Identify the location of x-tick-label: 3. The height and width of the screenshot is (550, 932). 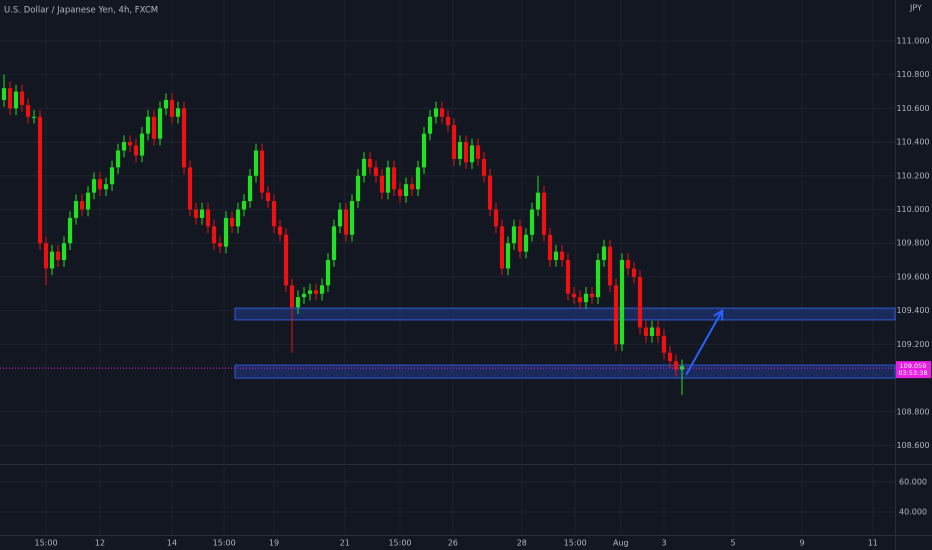
(663, 543).